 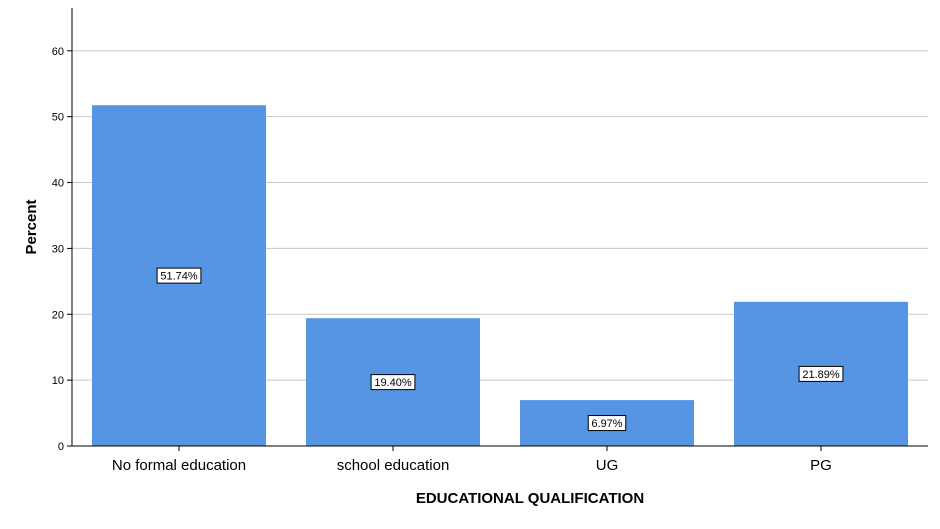 I want to click on y-tick-label-50: 50, so click(x=58, y=118).